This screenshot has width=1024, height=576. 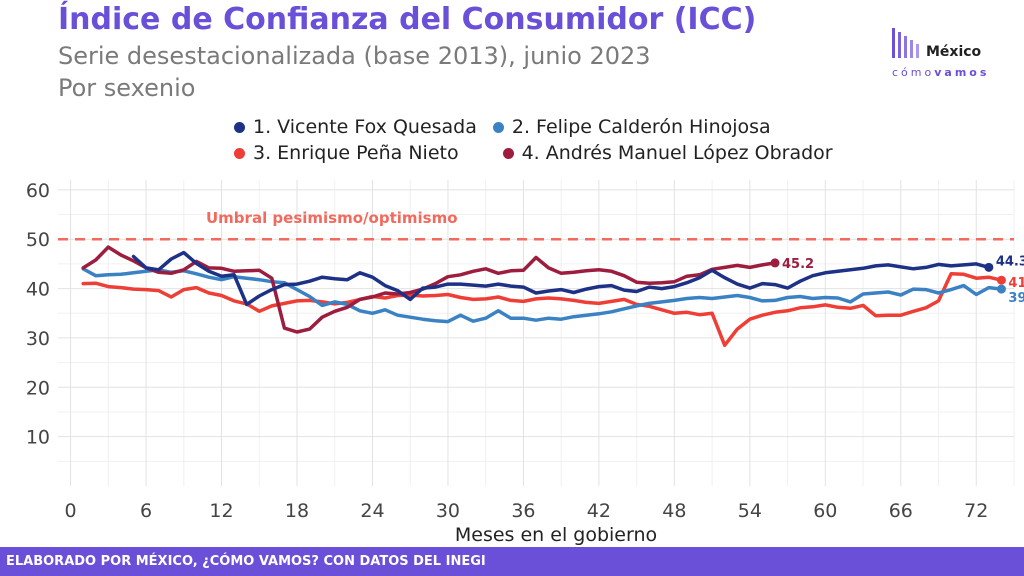 I want to click on legend-item-fox: 1. Vicente Fox Quesada, so click(x=355, y=127).